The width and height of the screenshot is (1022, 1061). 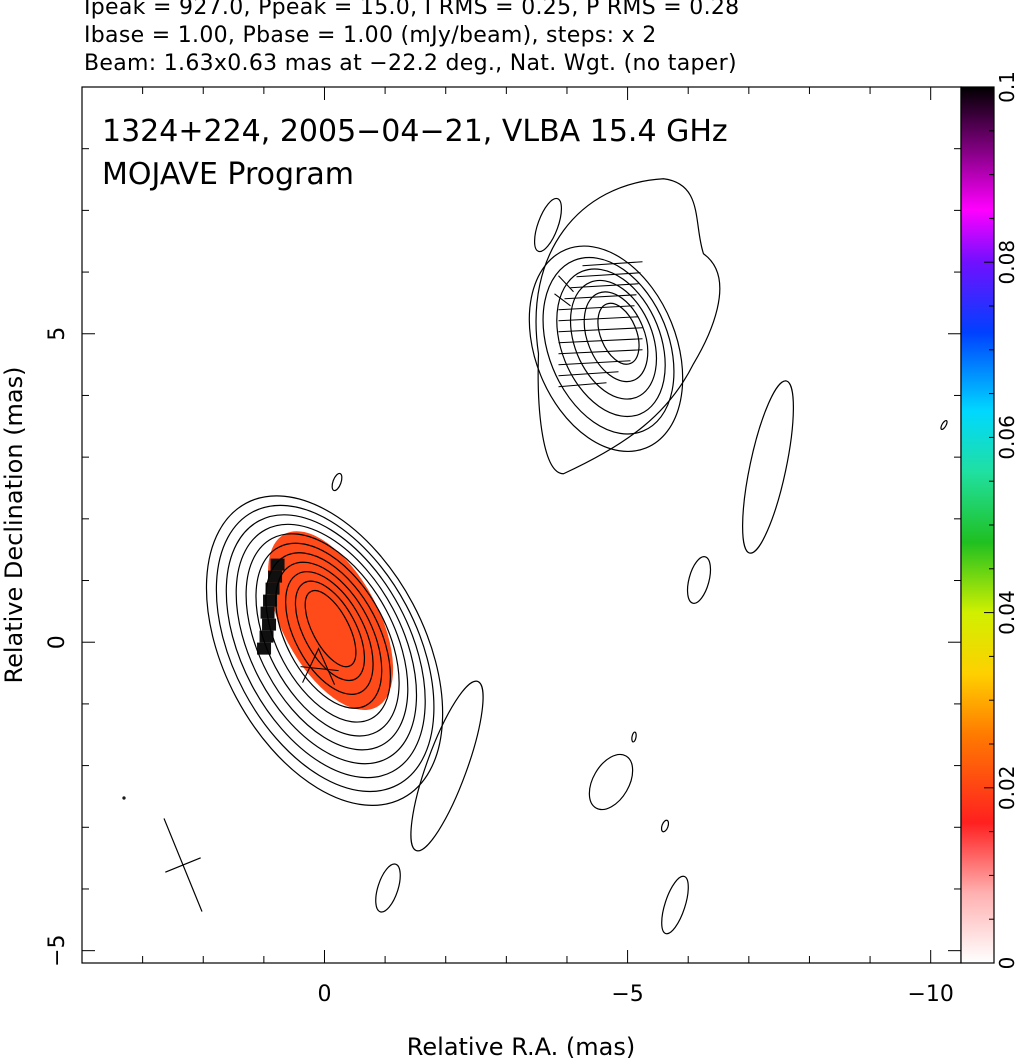 What do you see at coordinates (1007, 788) in the screenshot?
I see `colorbar-tick-label: 0.02` at bounding box center [1007, 788].